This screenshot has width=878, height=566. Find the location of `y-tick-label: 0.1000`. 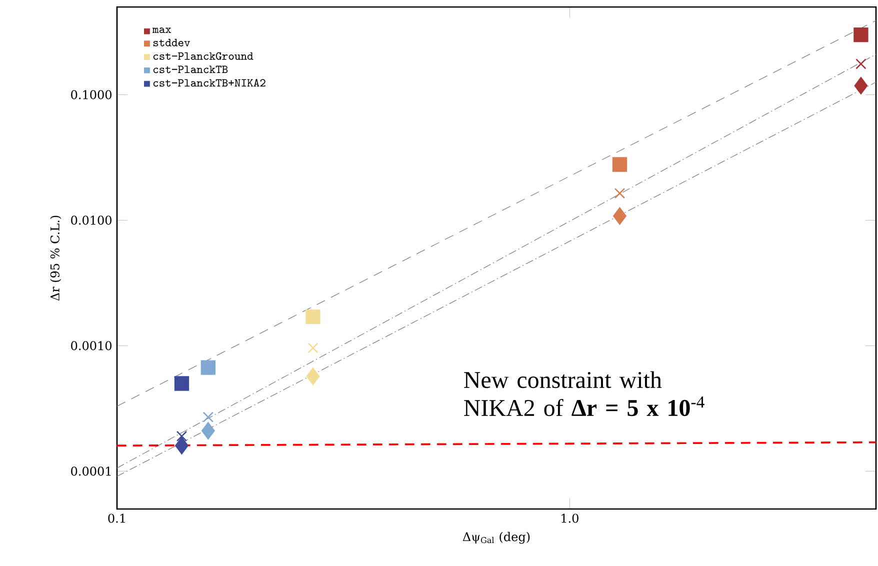

y-tick-label: 0.1000 is located at coordinates (91, 95).